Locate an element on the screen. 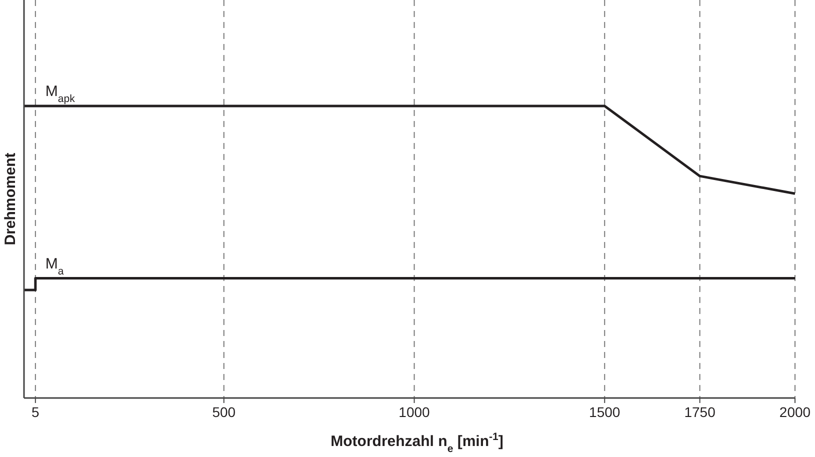  series-label: M$_{a}$ is located at coordinates (54, 266).